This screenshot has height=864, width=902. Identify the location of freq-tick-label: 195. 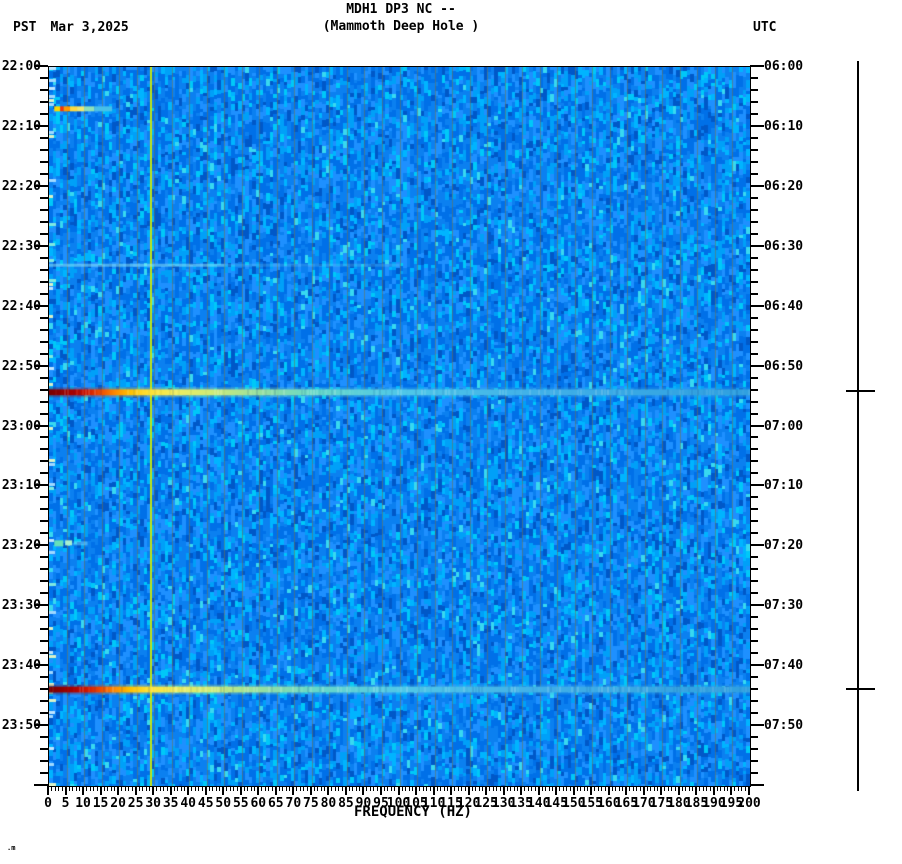
(731, 803).